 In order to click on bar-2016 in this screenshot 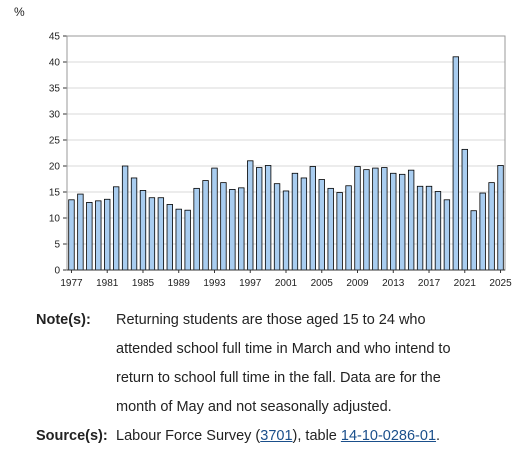, I will do `click(420, 228)`.